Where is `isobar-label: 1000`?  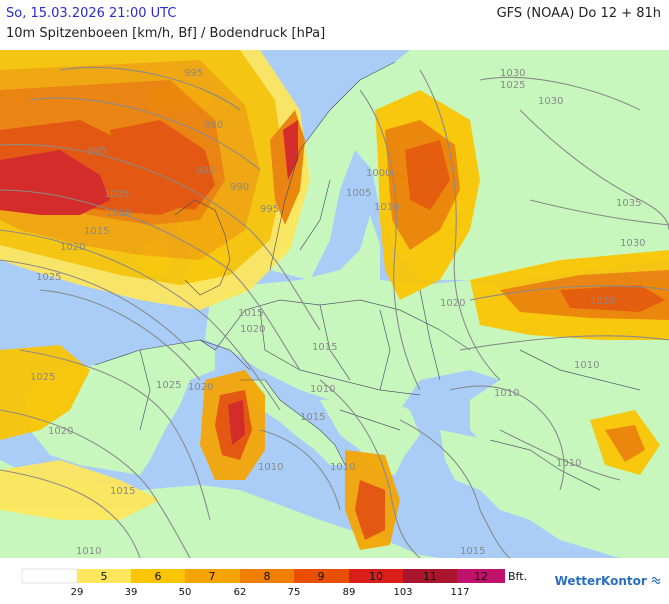
isobar-label: 1000 is located at coordinates (378, 173).